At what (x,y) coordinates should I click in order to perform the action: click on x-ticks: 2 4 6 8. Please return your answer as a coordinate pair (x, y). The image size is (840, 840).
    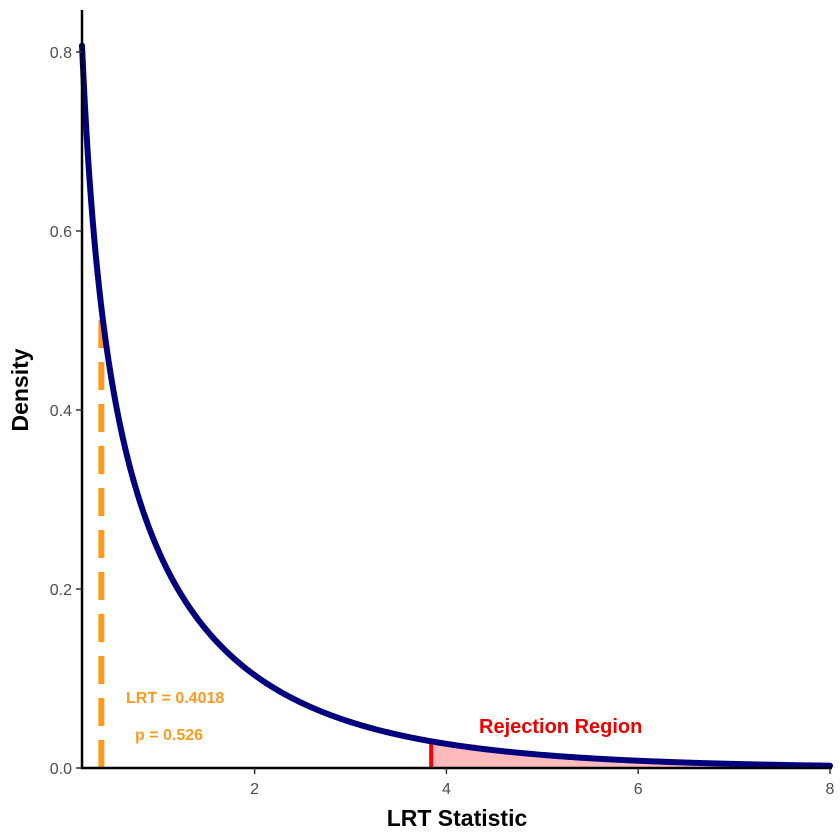
    Looking at the image, I should click on (542, 783).